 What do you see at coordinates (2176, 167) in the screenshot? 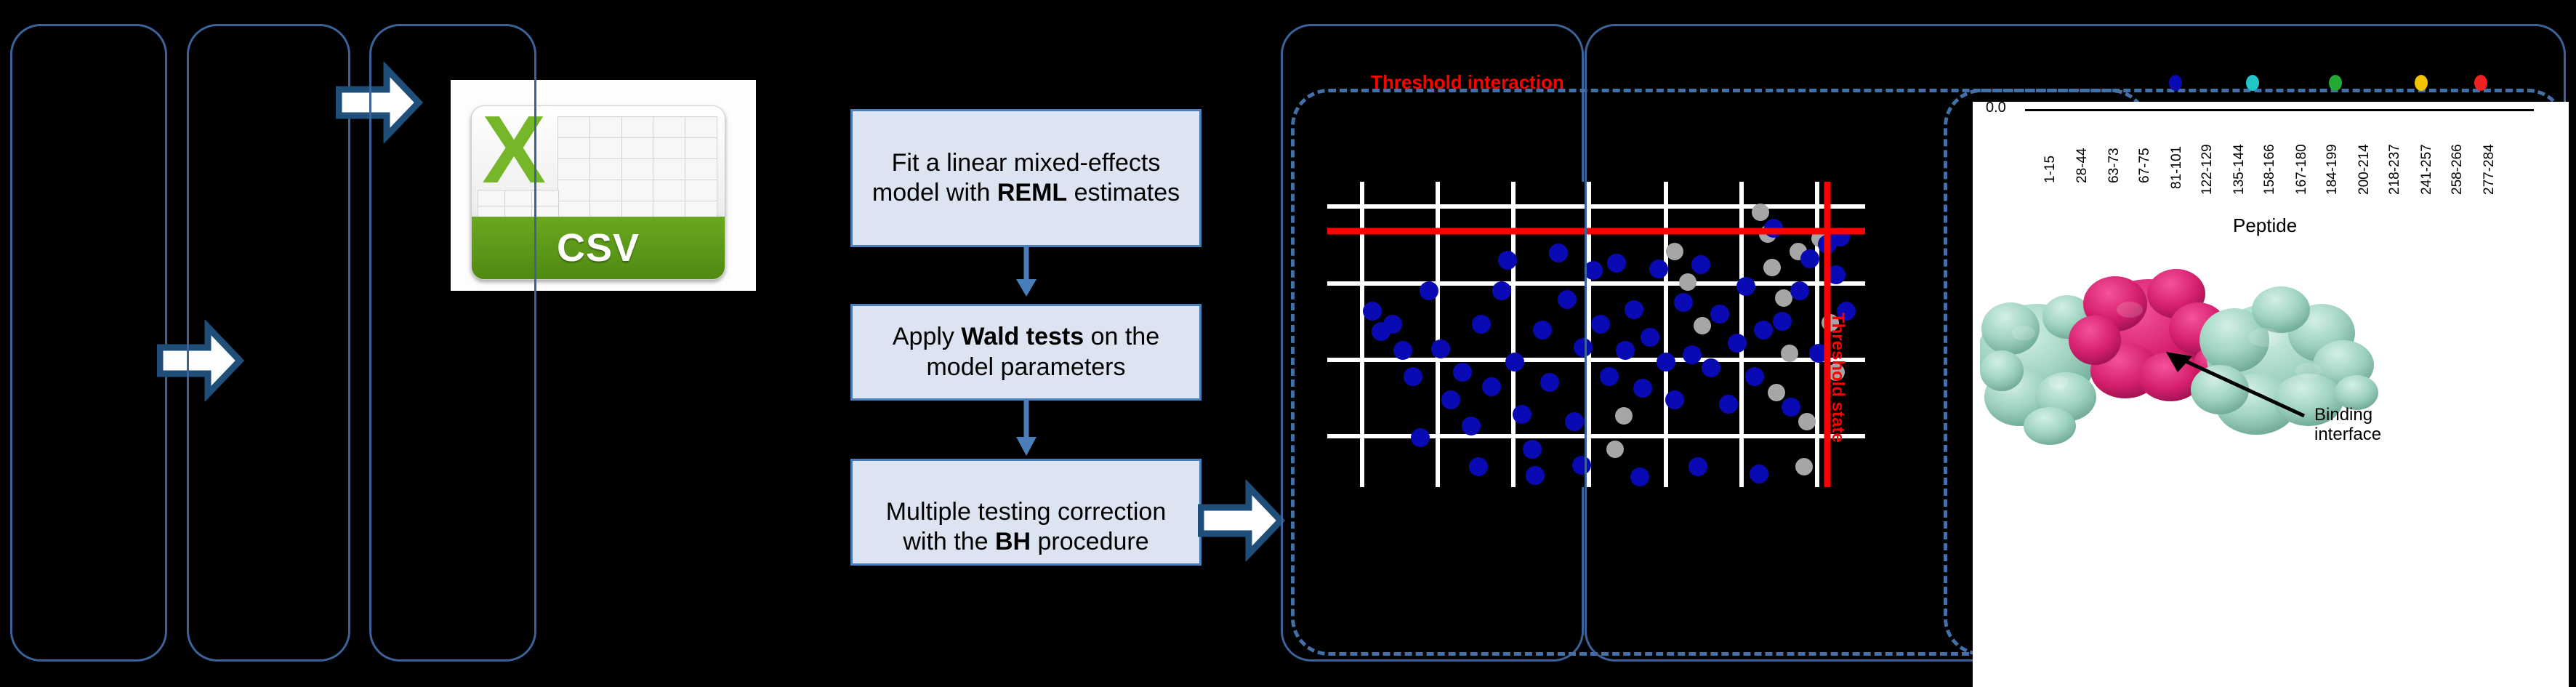
I see `xtick-81-101: 81-101` at bounding box center [2176, 167].